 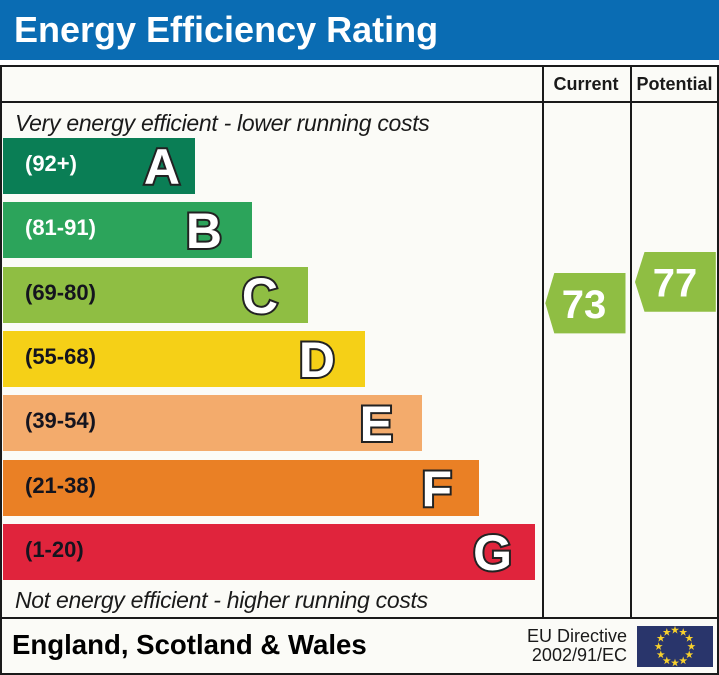 What do you see at coordinates (317, 360) in the screenshot?
I see `svg-text: D` at bounding box center [317, 360].